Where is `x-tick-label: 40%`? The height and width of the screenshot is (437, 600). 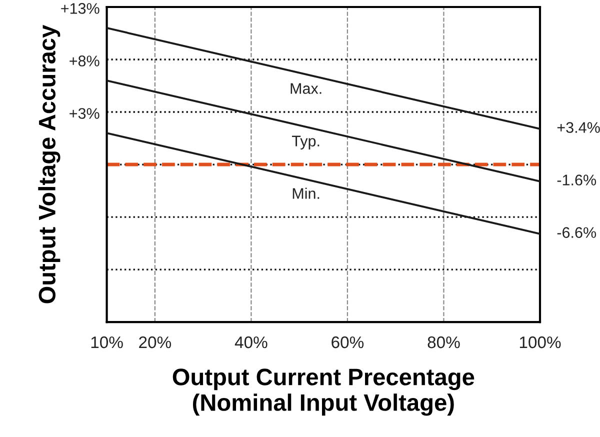
x-tick-label: 40% is located at coordinates (251, 342).